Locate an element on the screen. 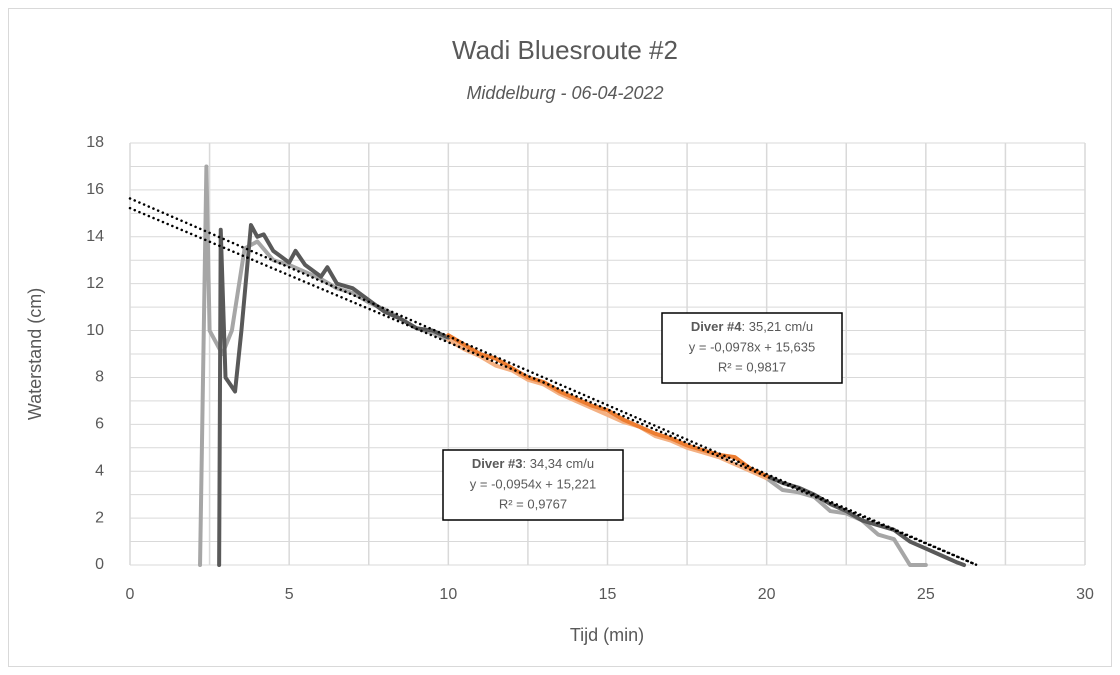 Image resolution: width=1120 pixels, height=675 pixels. x-tick-label: 10 is located at coordinates (448, 594).